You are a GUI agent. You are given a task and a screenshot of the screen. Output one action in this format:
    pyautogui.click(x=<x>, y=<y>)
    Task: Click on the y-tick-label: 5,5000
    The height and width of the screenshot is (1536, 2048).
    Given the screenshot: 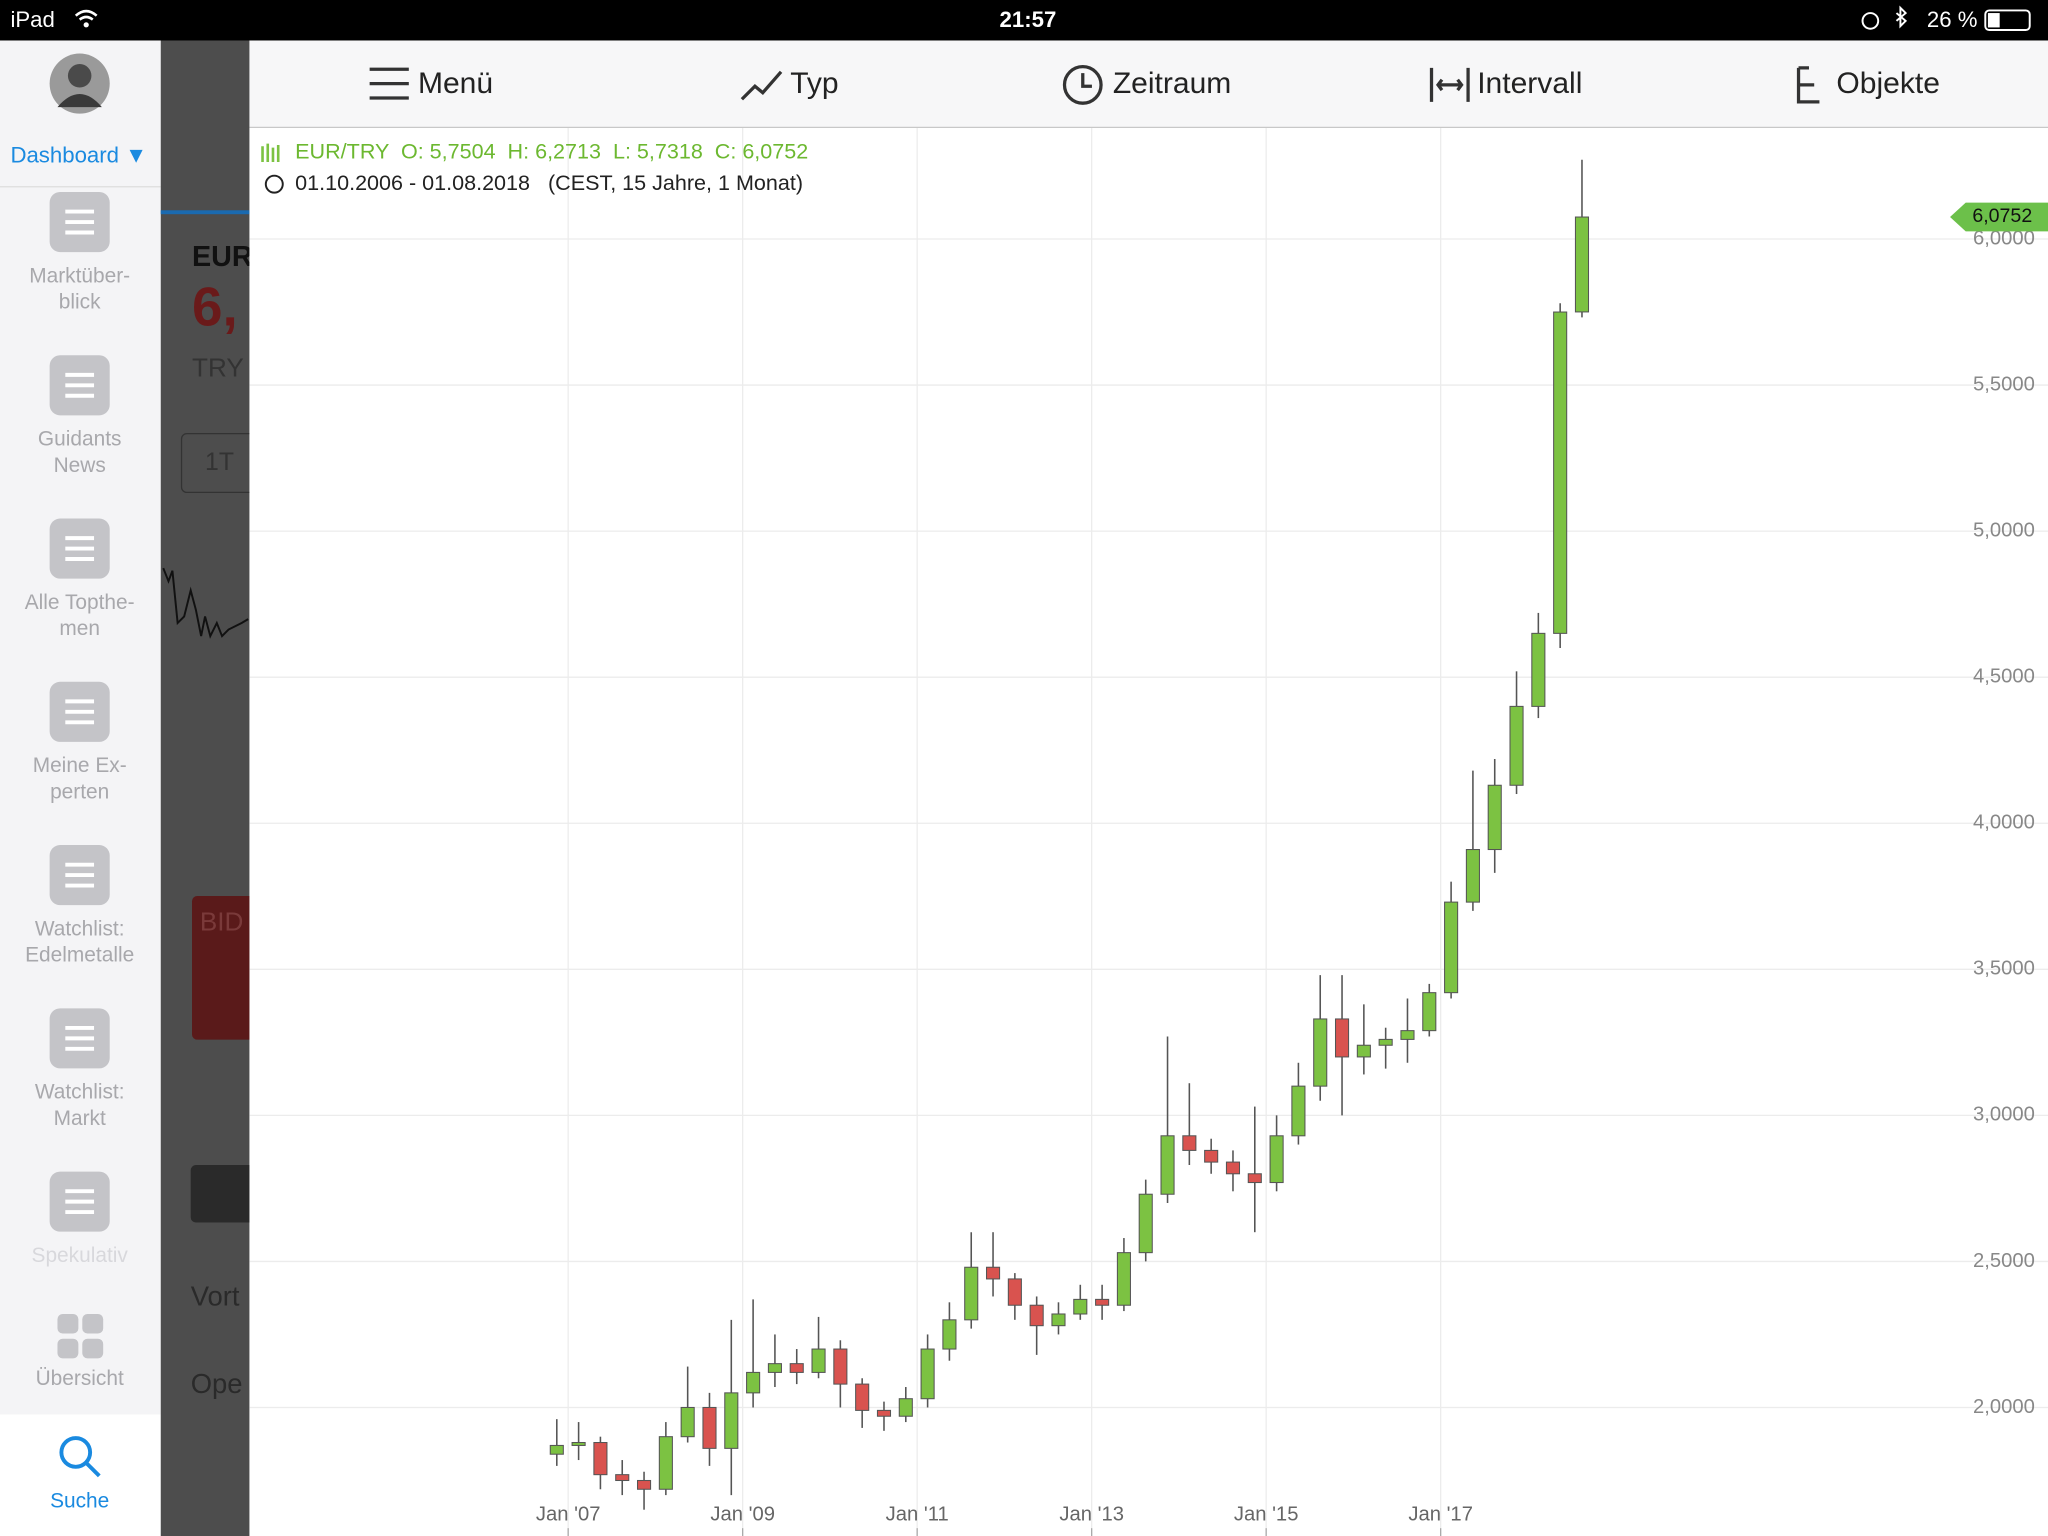 What is the action you would take?
    pyautogui.click(x=2004, y=384)
    